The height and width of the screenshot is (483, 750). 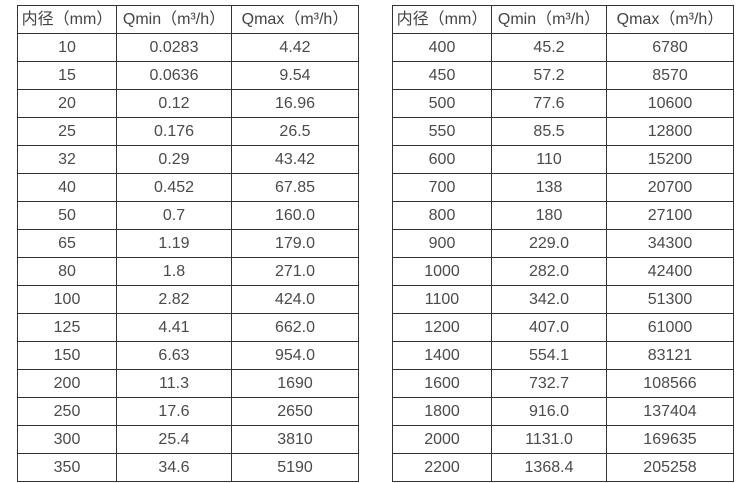 I want to click on table-cell: 27100, so click(x=670, y=215).